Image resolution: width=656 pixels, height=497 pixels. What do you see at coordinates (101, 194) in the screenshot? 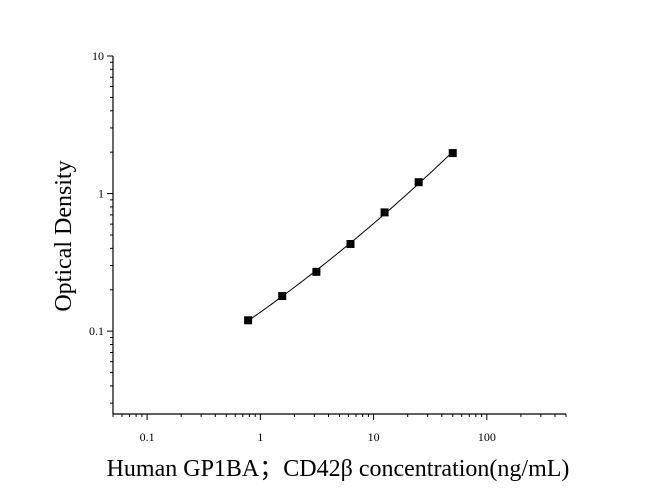
I see `y-tick-label: 1` at bounding box center [101, 194].